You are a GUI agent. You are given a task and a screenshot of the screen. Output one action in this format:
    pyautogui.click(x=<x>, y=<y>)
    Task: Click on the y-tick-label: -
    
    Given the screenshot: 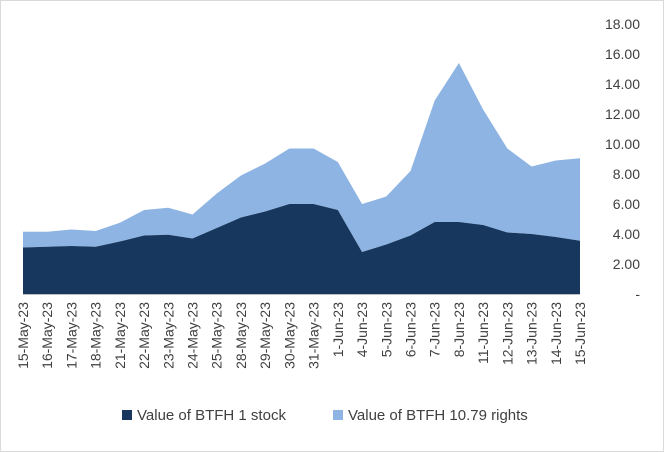 What is the action you would take?
    pyautogui.click(x=637, y=294)
    